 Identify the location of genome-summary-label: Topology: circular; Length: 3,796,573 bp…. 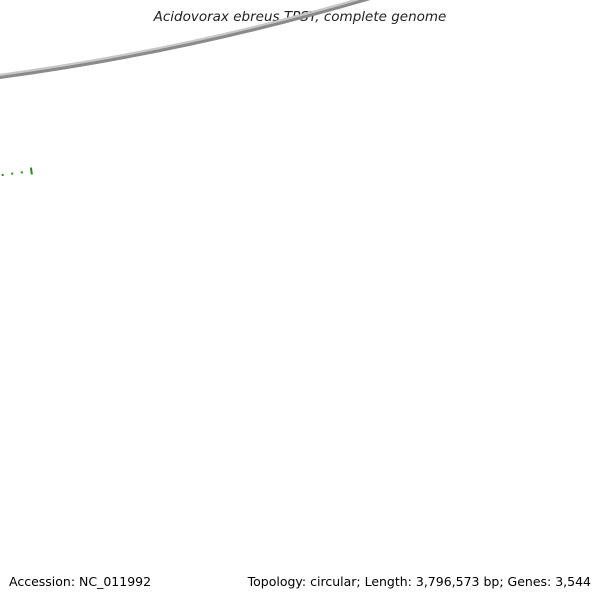
(419, 581).